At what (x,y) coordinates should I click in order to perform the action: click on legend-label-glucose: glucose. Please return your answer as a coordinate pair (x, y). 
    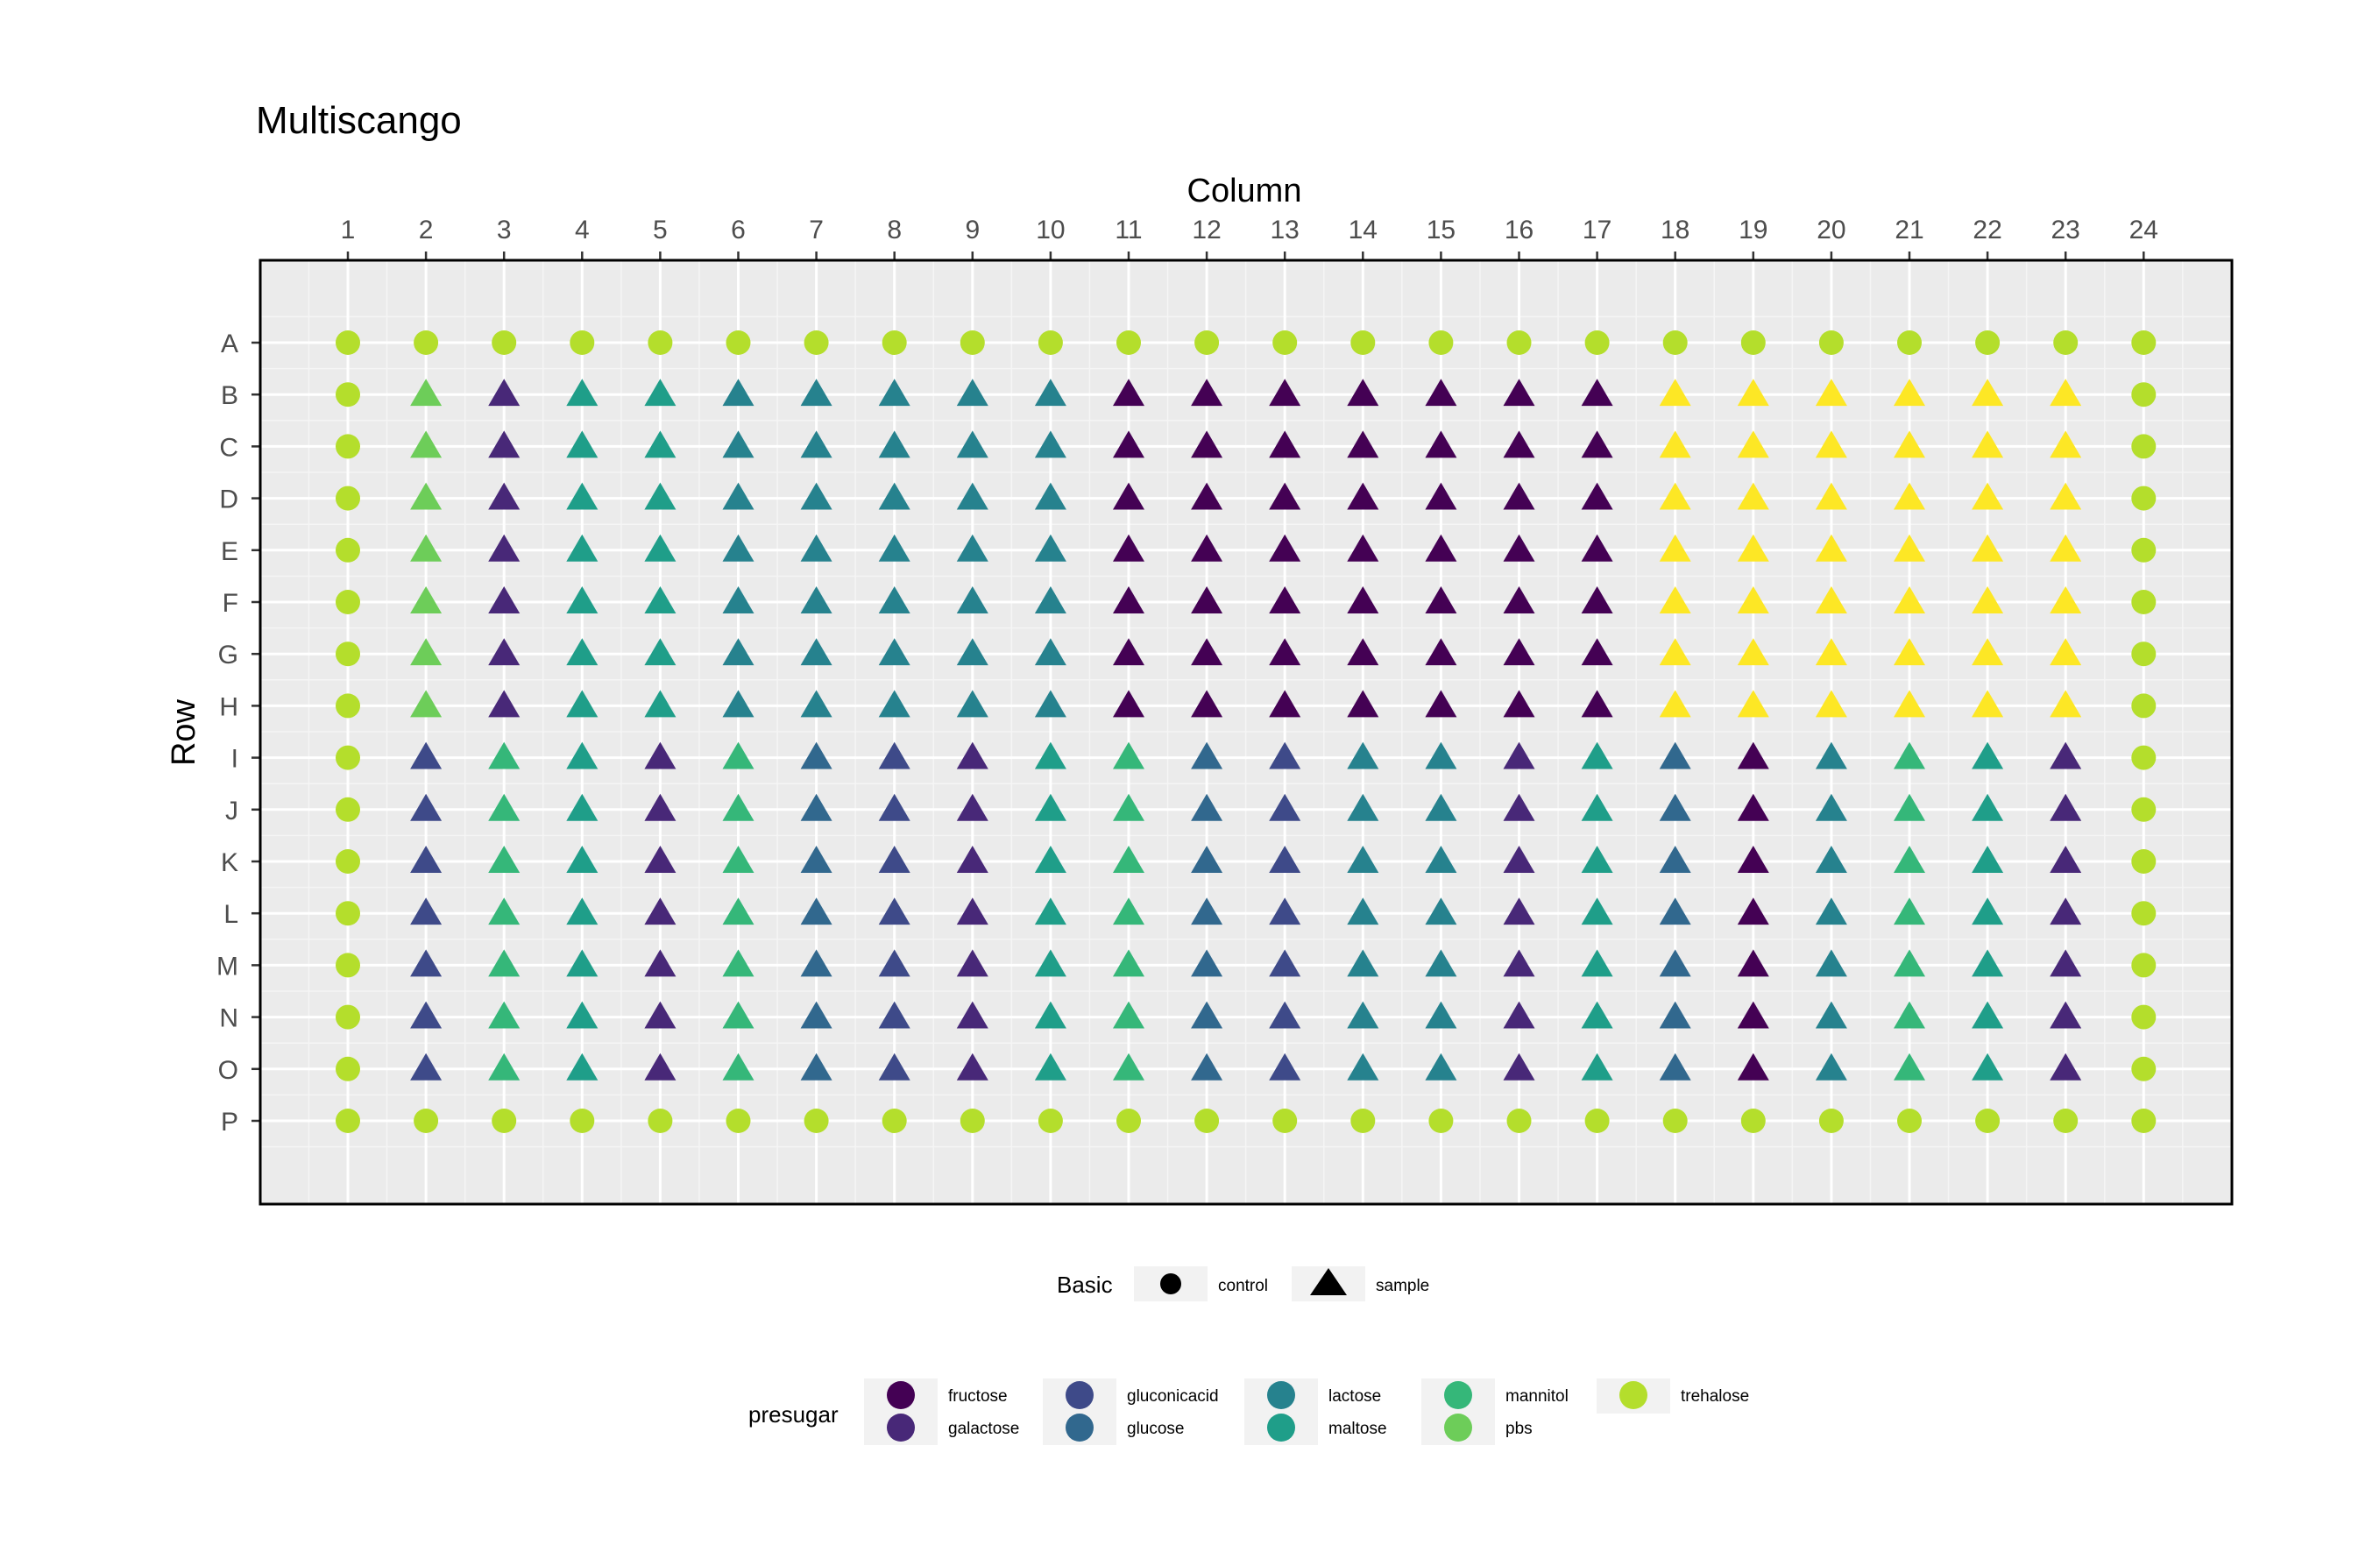
    Looking at the image, I should click on (1156, 1429).